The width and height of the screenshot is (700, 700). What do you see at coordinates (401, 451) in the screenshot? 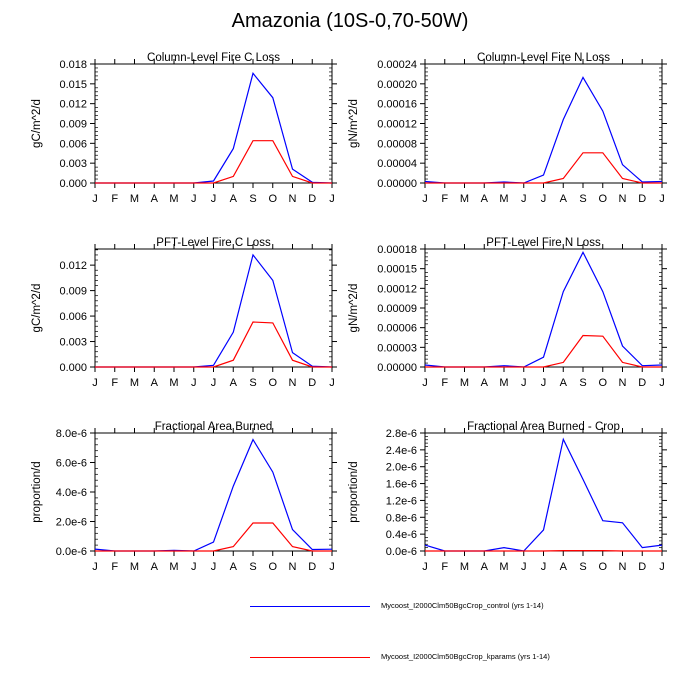
I see `y-tick-label: 2.4e-6` at bounding box center [401, 451].